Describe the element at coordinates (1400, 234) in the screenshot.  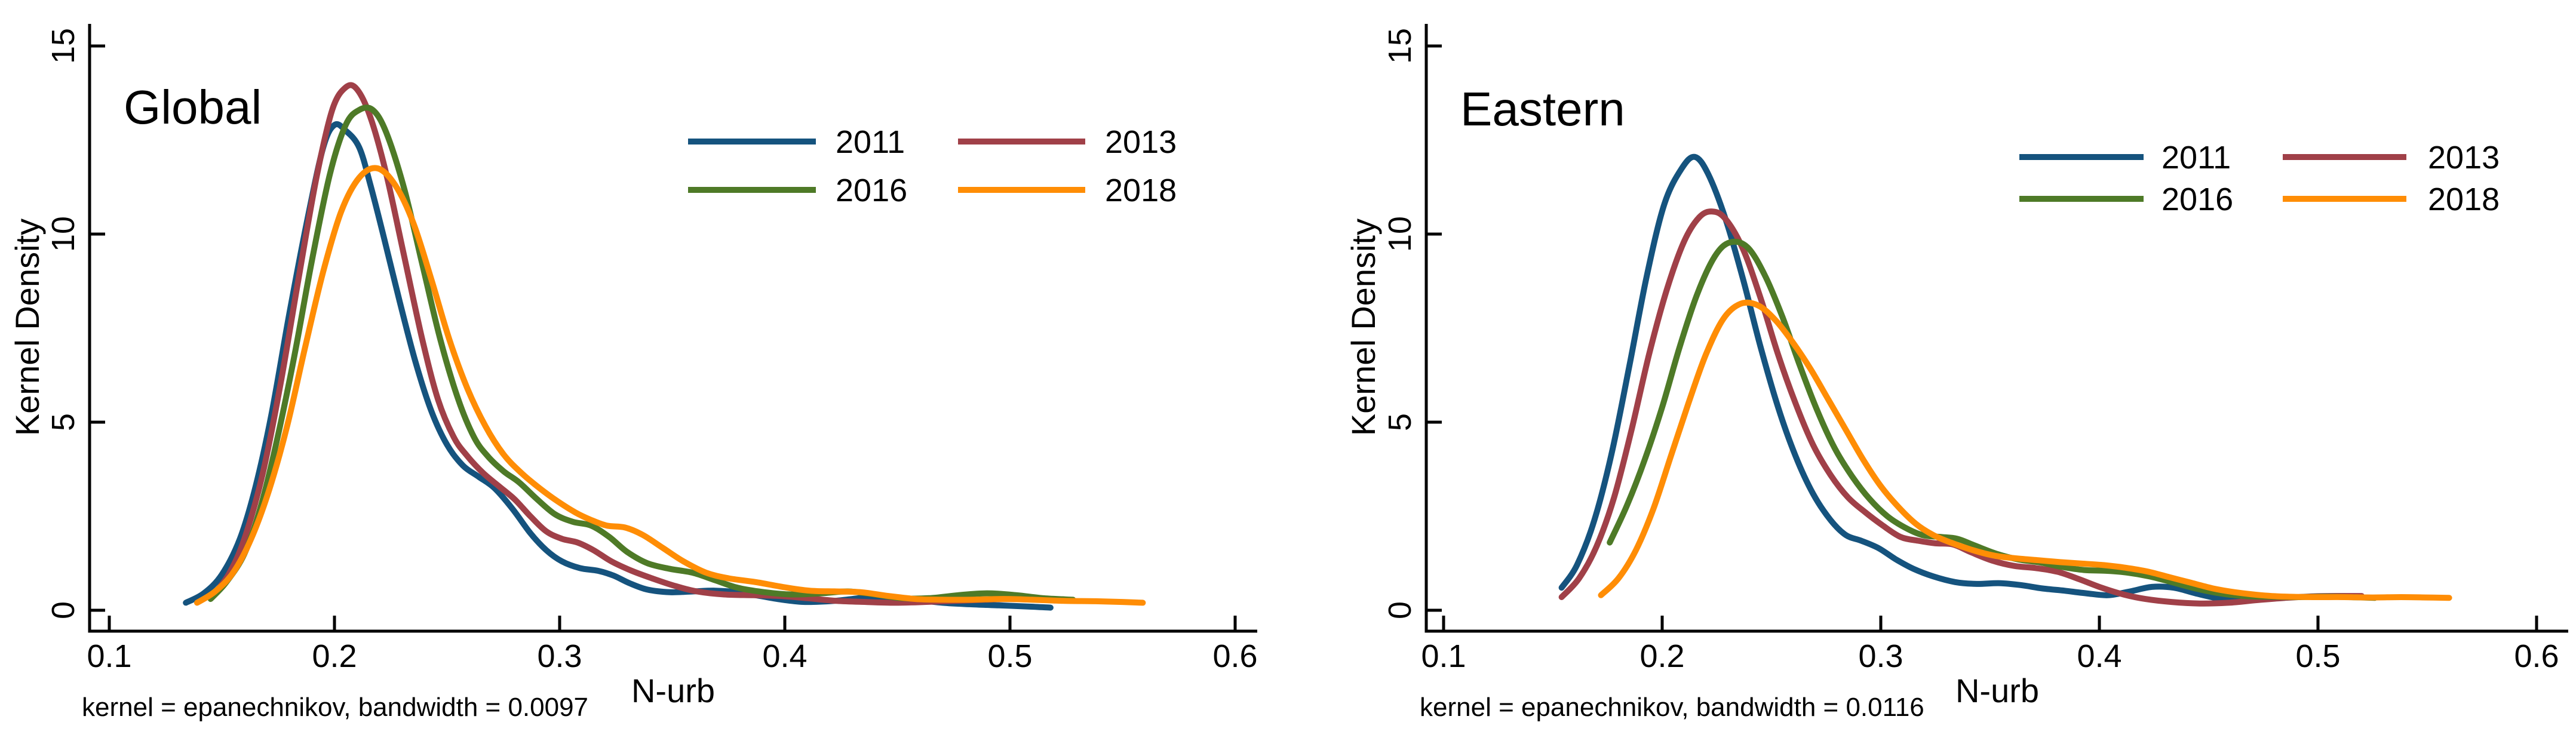
I see `eastern-y-tick-label: 10` at that location.